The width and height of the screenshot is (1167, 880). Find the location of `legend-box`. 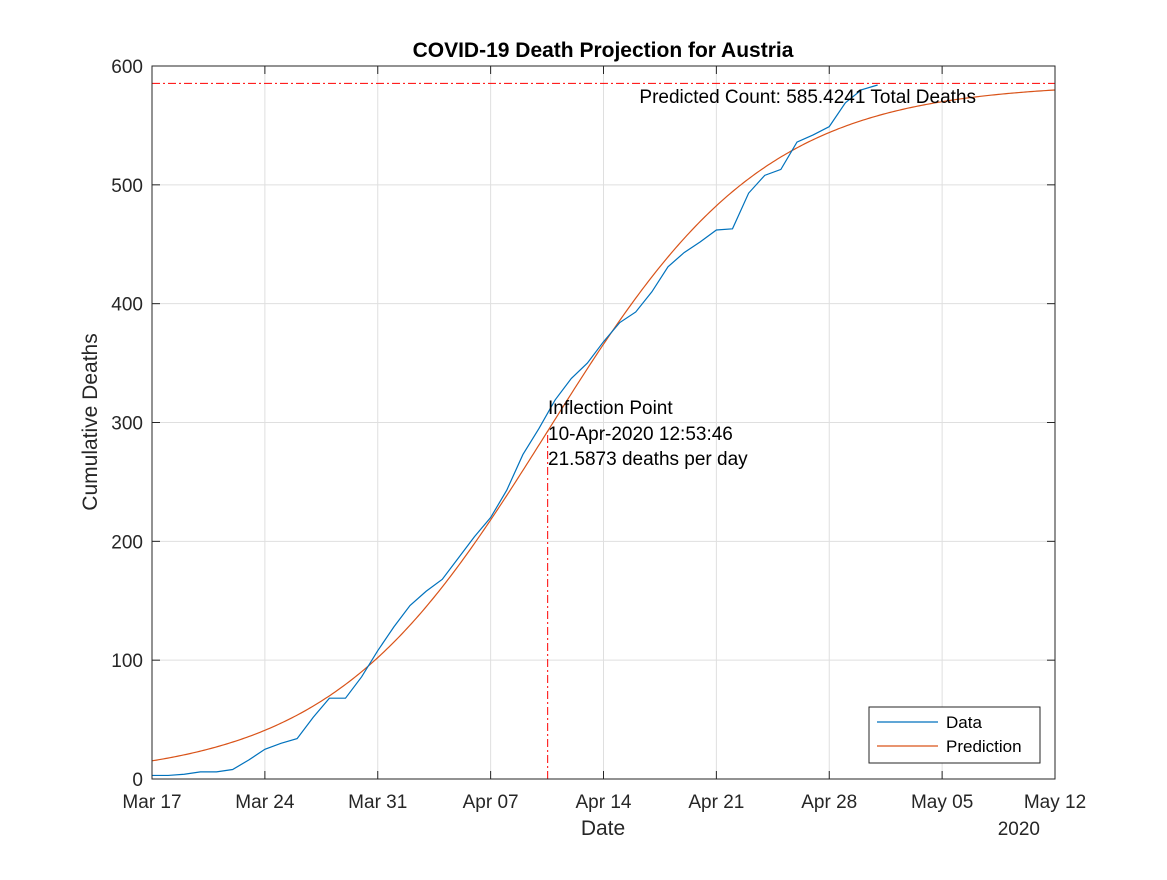

legend-box is located at coordinates (954, 735).